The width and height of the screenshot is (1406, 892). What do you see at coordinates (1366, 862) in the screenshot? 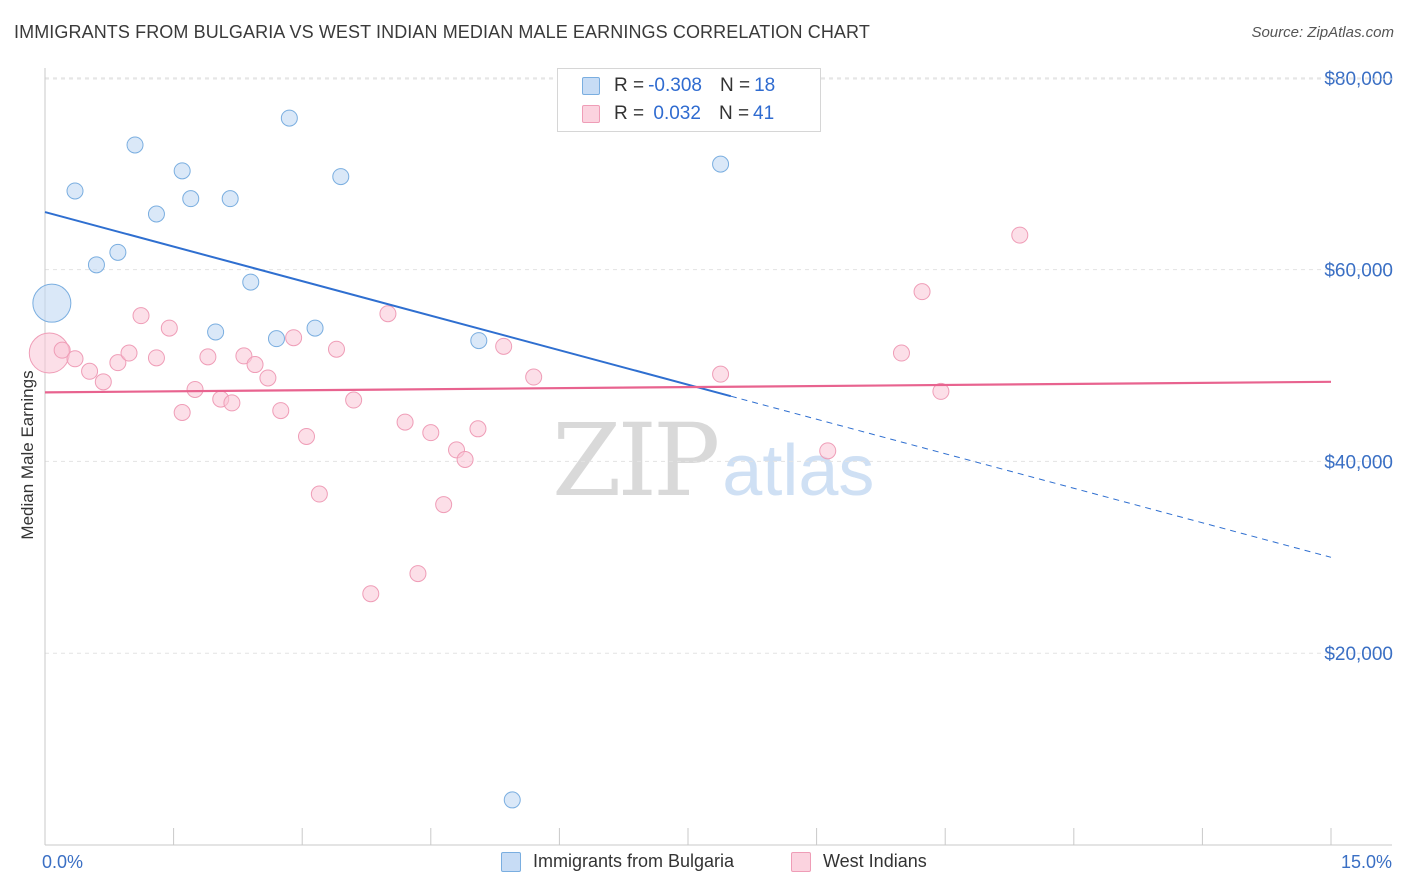
I see `x-axis-max-label: 15.0%` at bounding box center [1366, 862].